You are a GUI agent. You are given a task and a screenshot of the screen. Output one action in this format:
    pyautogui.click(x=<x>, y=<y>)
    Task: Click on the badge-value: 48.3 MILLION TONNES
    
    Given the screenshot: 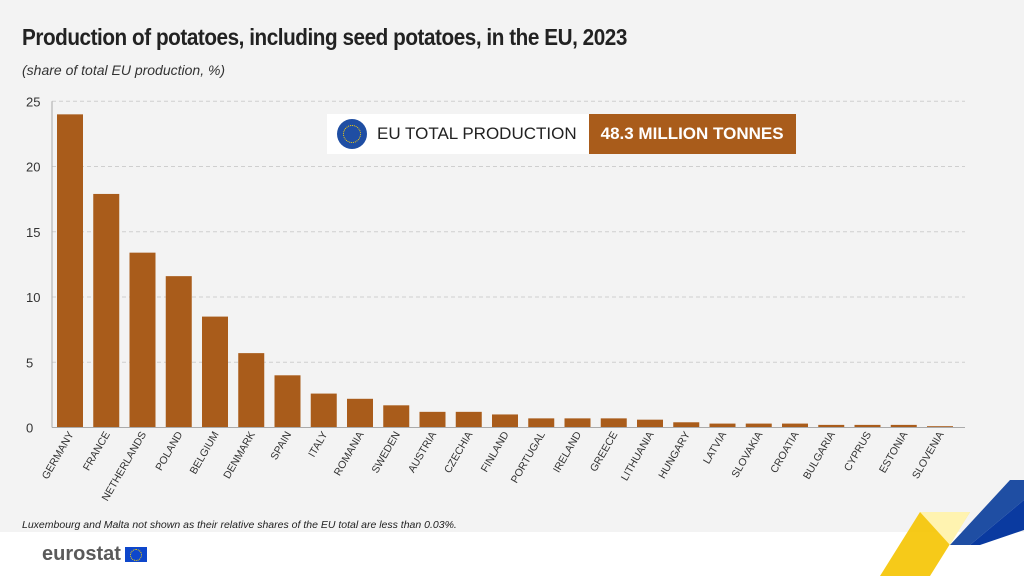 What is the action you would take?
    pyautogui.click(x=692, y=134)
    